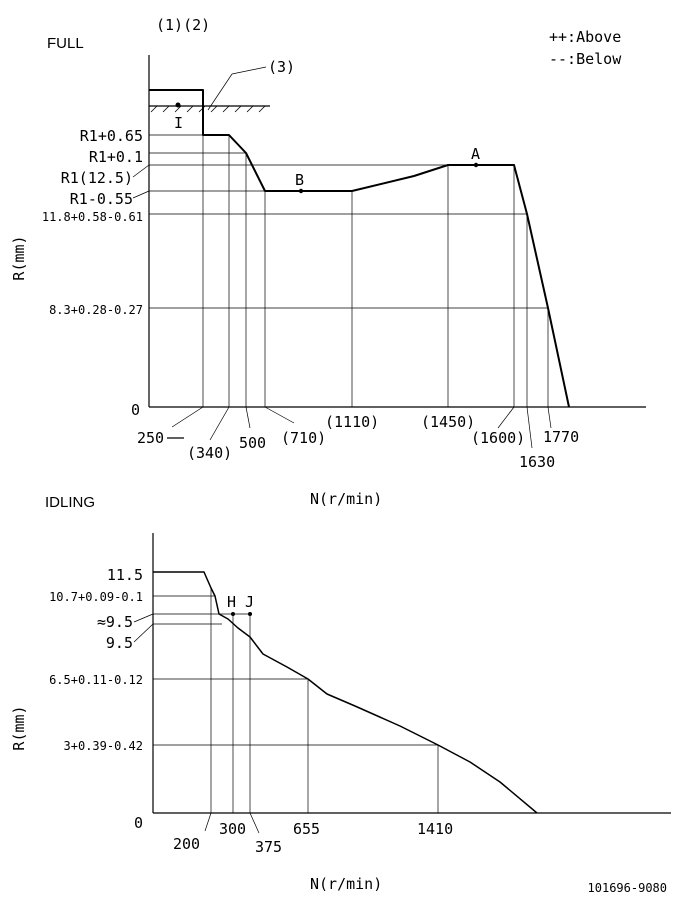  What do you see at coordinates (249, 602) in the screenshot?
I see `point-j-label: J` at bounding box center [249, 602].